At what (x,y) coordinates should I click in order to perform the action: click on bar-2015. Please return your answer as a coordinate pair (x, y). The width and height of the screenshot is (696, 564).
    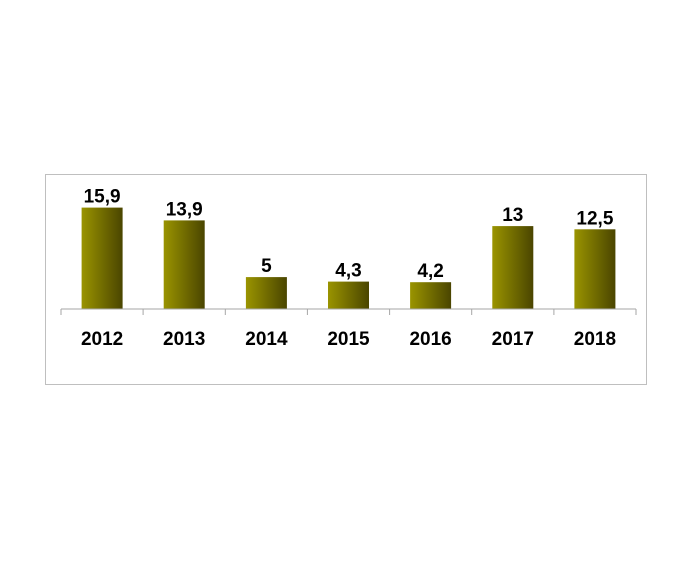
    Looking at the image, I should click on (348, 295).